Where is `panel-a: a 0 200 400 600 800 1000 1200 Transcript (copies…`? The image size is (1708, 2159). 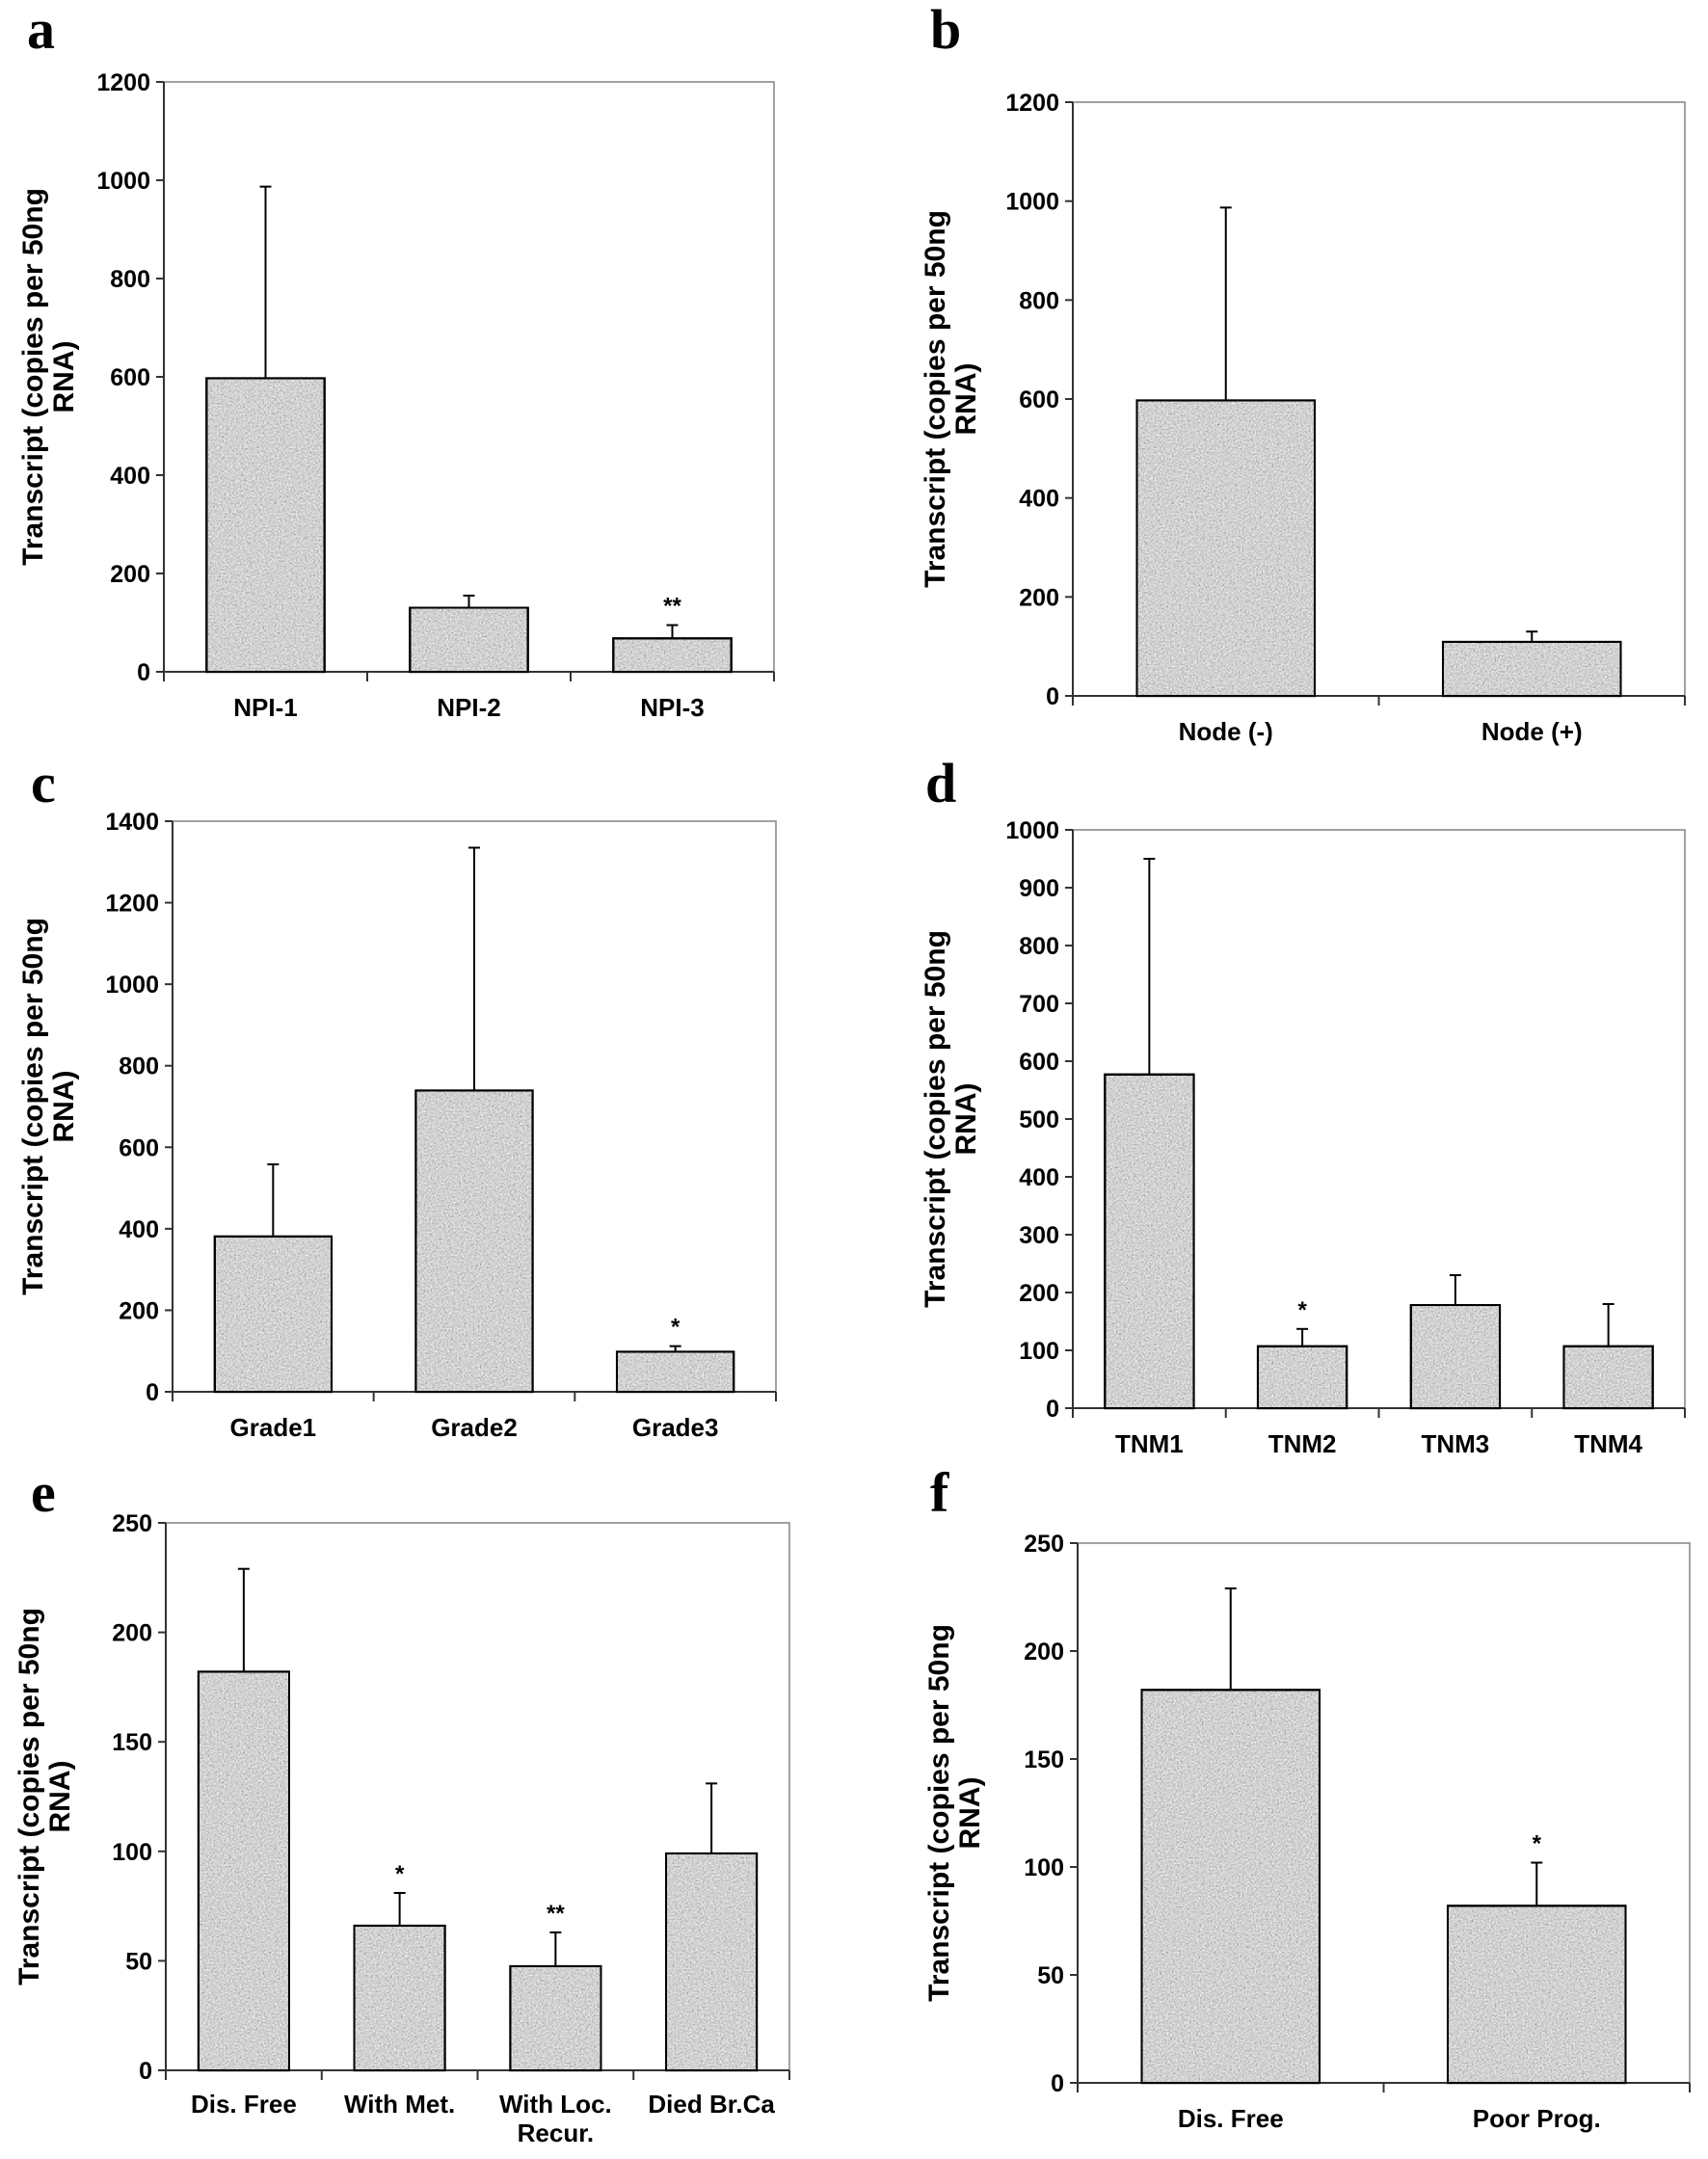
panel-a: a 0 200 400 600 800 1000 1200 Transcript (copies… is located at coordinates (396, 361).